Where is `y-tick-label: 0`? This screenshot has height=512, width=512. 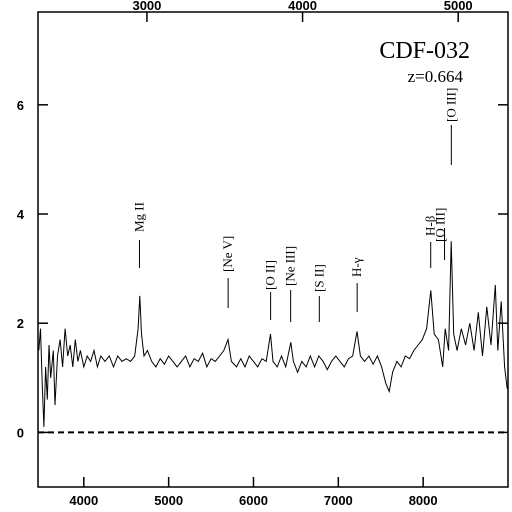
y-tick-label: 0 is located at coordinates (20, 432).